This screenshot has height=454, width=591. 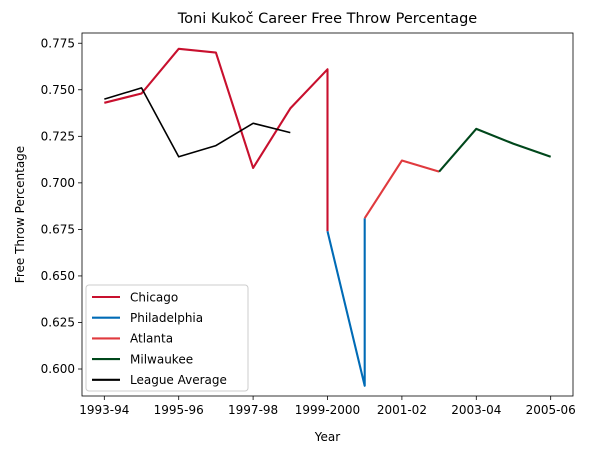 I want to click on x-tick-label: 2005-06, so click(x=551, y=410).